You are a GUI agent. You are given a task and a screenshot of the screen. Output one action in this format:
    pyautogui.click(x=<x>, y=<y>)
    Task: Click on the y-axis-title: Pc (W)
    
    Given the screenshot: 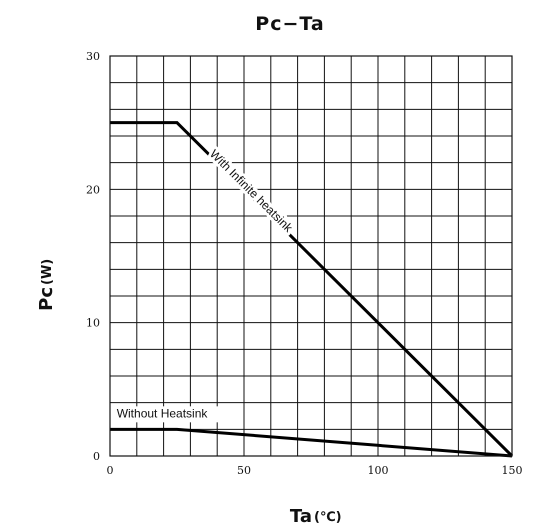 What is the action you would take?
    pyautogui.click(x=46, y=285)
    